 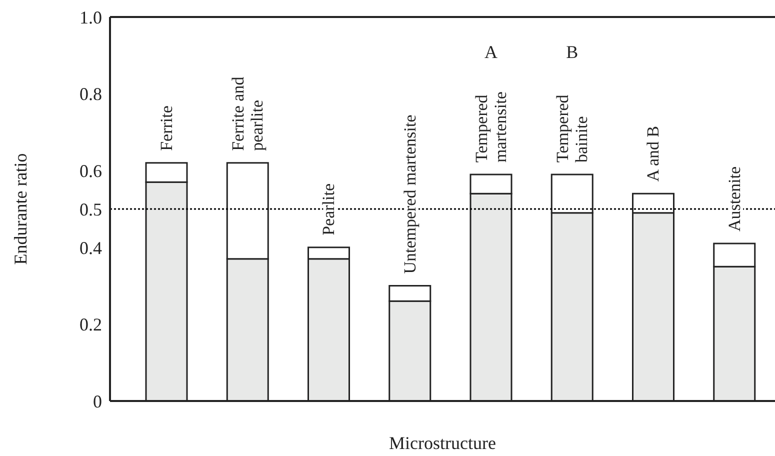 What do you see at coordinates (247, 113) in the screenshot?
I see `x-tick-label: Ferrite and pearlite` at bounding box center [247, 113].